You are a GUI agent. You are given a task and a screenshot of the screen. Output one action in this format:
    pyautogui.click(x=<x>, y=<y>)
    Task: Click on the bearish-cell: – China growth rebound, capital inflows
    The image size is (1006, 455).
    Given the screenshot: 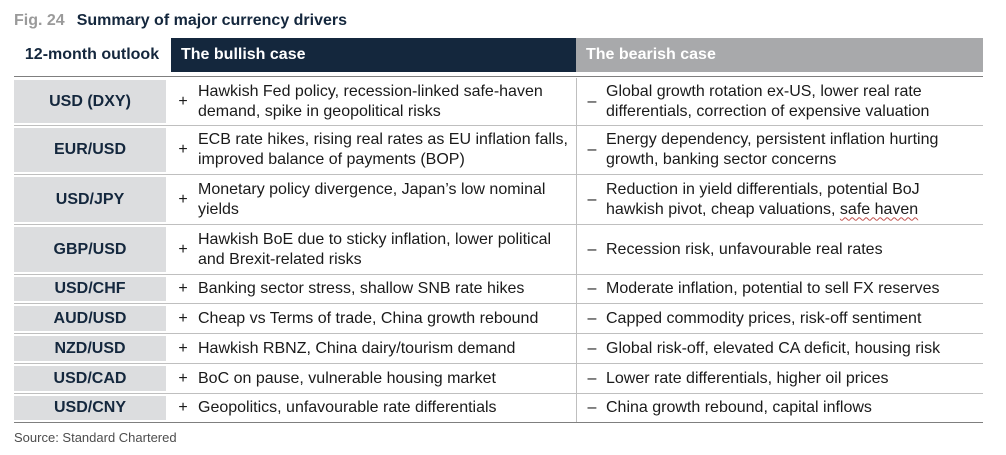 What is the action you would take?
    pyautogui.click(x=779, y=408)
    